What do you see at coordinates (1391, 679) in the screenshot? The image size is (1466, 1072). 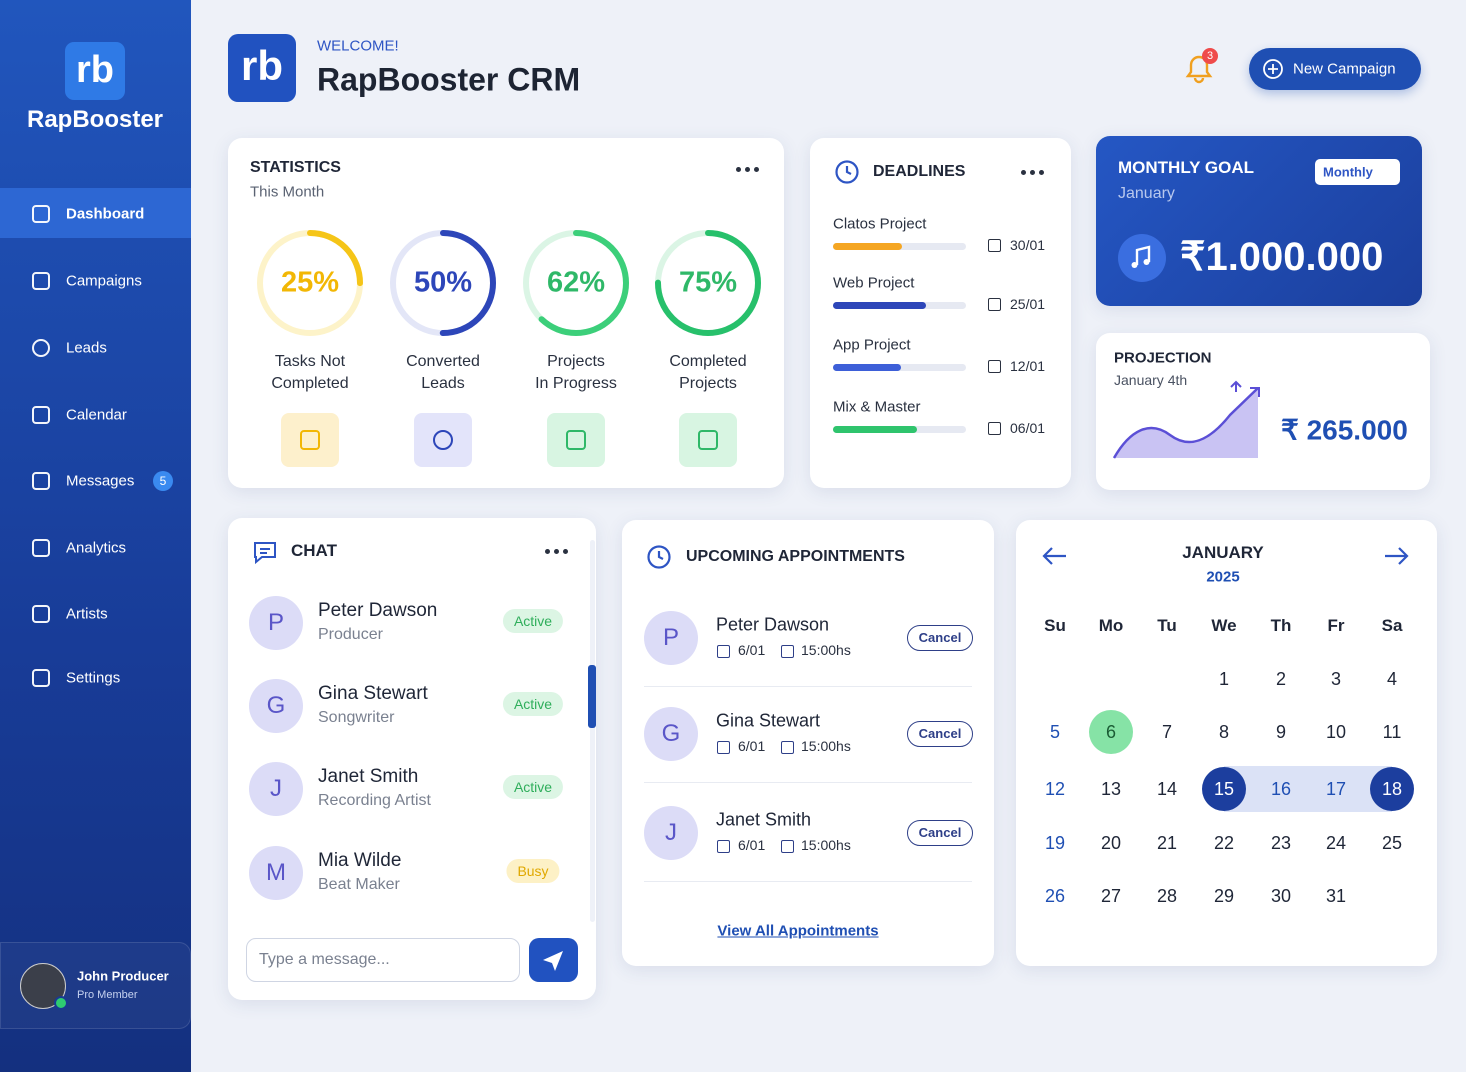 I see `calendar-day: 4` at bounding box center [1391, 679].